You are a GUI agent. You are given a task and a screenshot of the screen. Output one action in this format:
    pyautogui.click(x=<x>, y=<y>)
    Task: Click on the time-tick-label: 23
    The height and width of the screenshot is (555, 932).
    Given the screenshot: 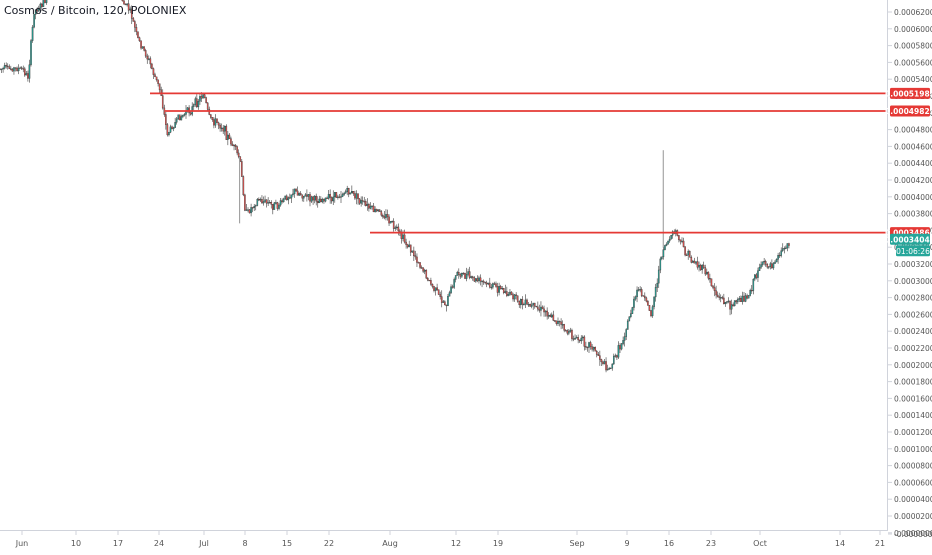 What is the action you would take?
    pyautogui.click(x=711, y=543)
    